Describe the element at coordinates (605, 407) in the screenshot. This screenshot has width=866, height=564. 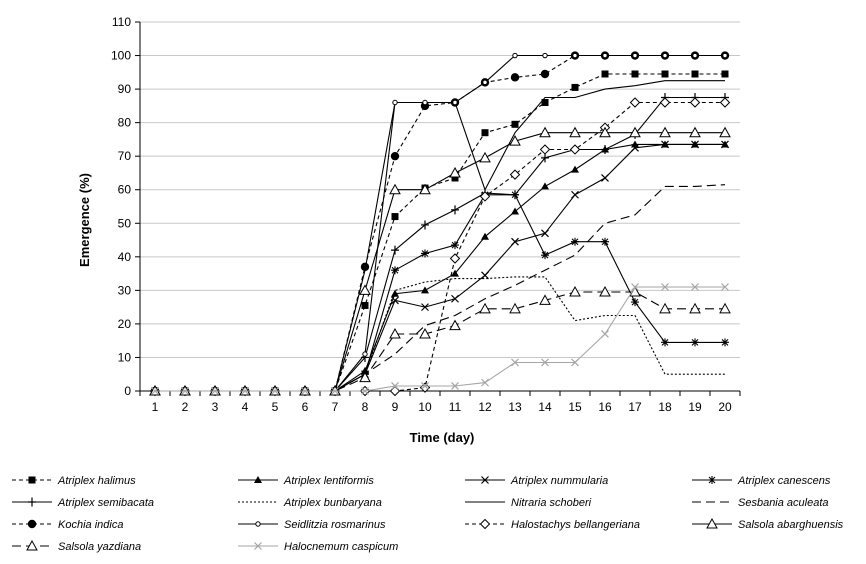
I see `x-tick-label: 16` at that location.